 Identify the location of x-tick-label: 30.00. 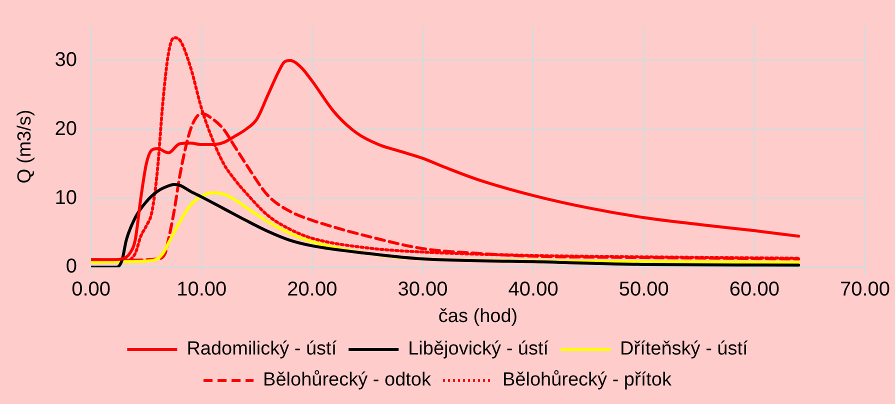
(423, 289).